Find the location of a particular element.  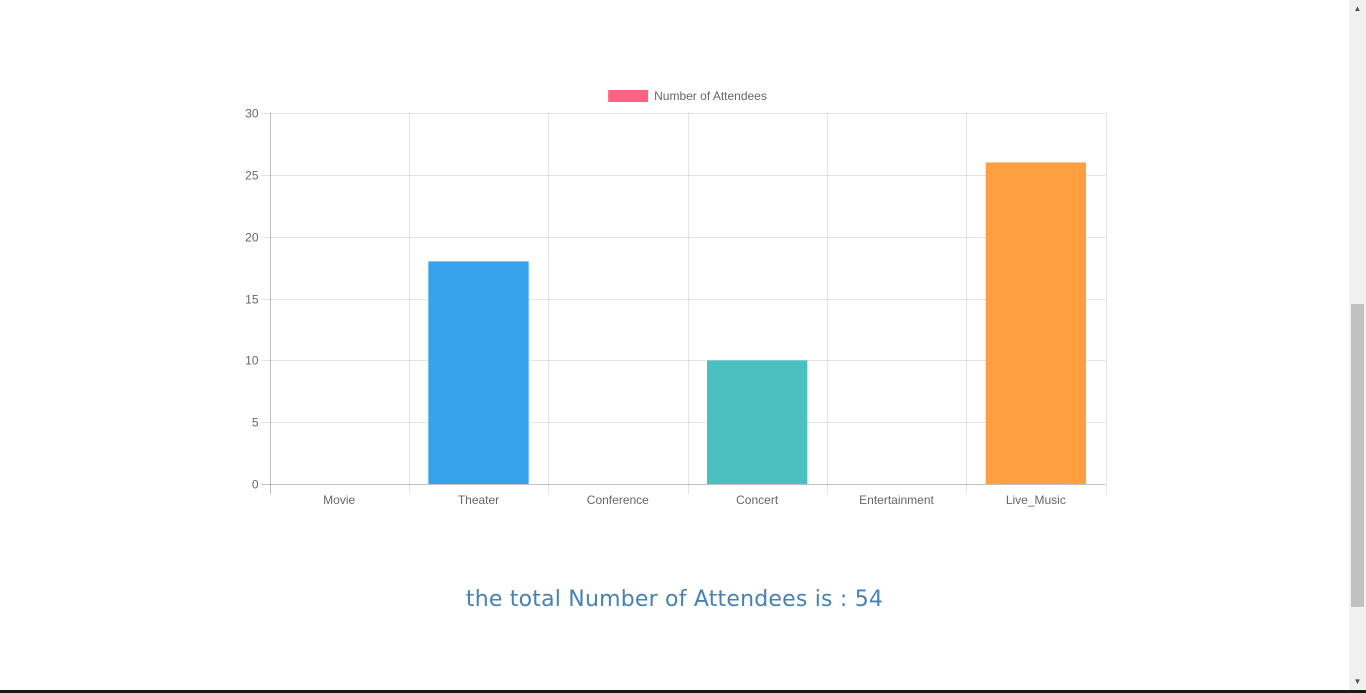

x-tick-label: Live_Music is located at coordinates (1036, 500).